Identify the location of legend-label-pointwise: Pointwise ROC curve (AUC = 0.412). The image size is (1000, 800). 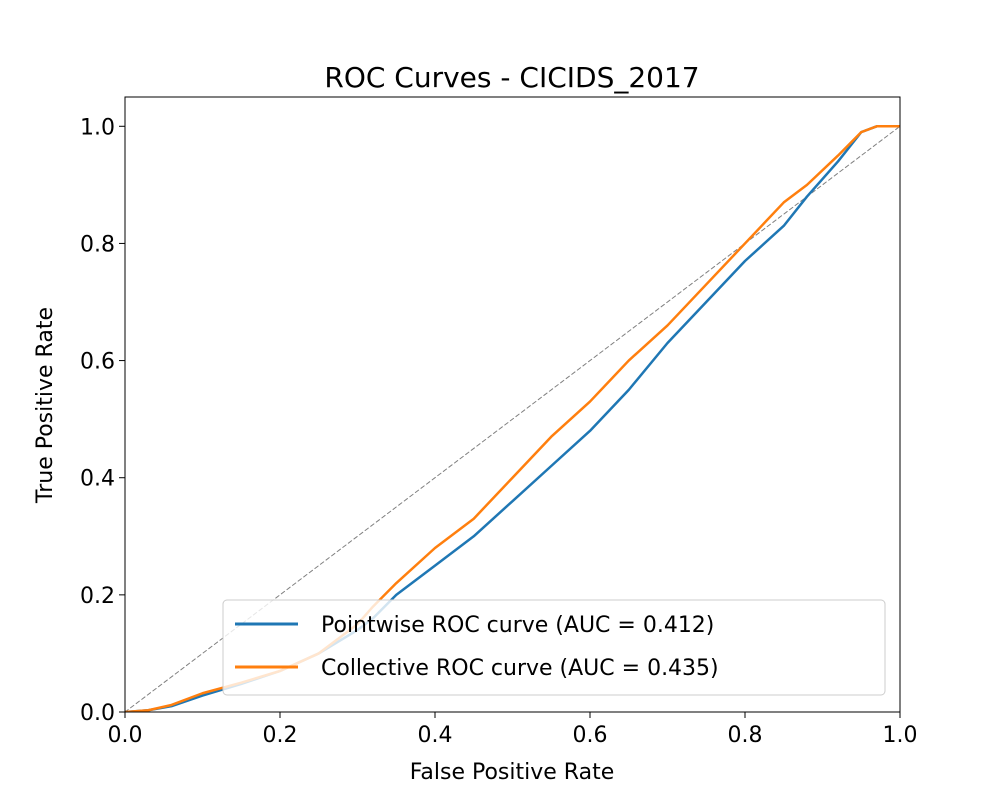
(517, 625).